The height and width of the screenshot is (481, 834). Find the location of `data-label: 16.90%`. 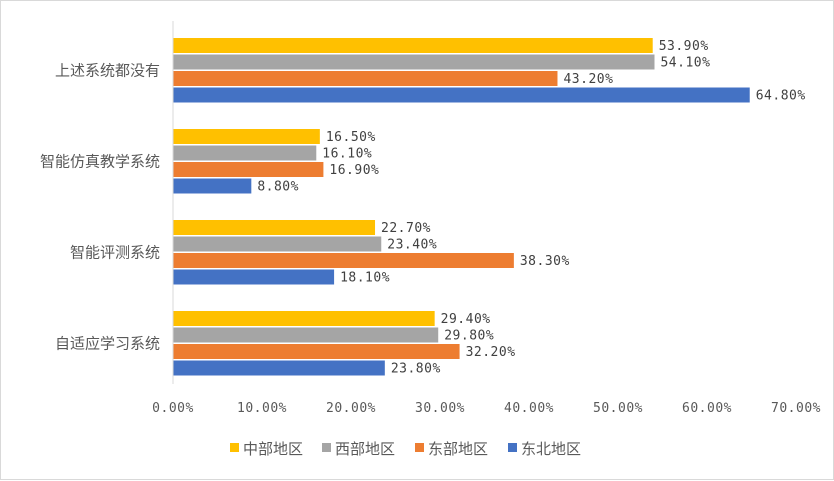

data-label: 16.90% is located at coordinates (354, 170).